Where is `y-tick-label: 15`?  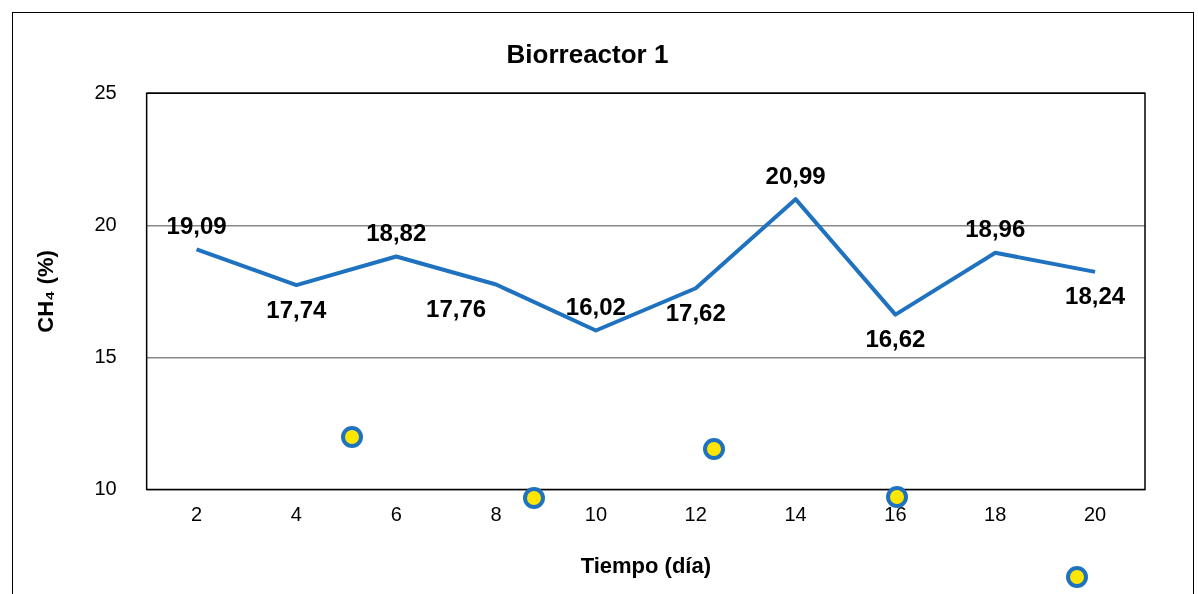
y-tick-label: 15 is located at coordinates (105, 355).